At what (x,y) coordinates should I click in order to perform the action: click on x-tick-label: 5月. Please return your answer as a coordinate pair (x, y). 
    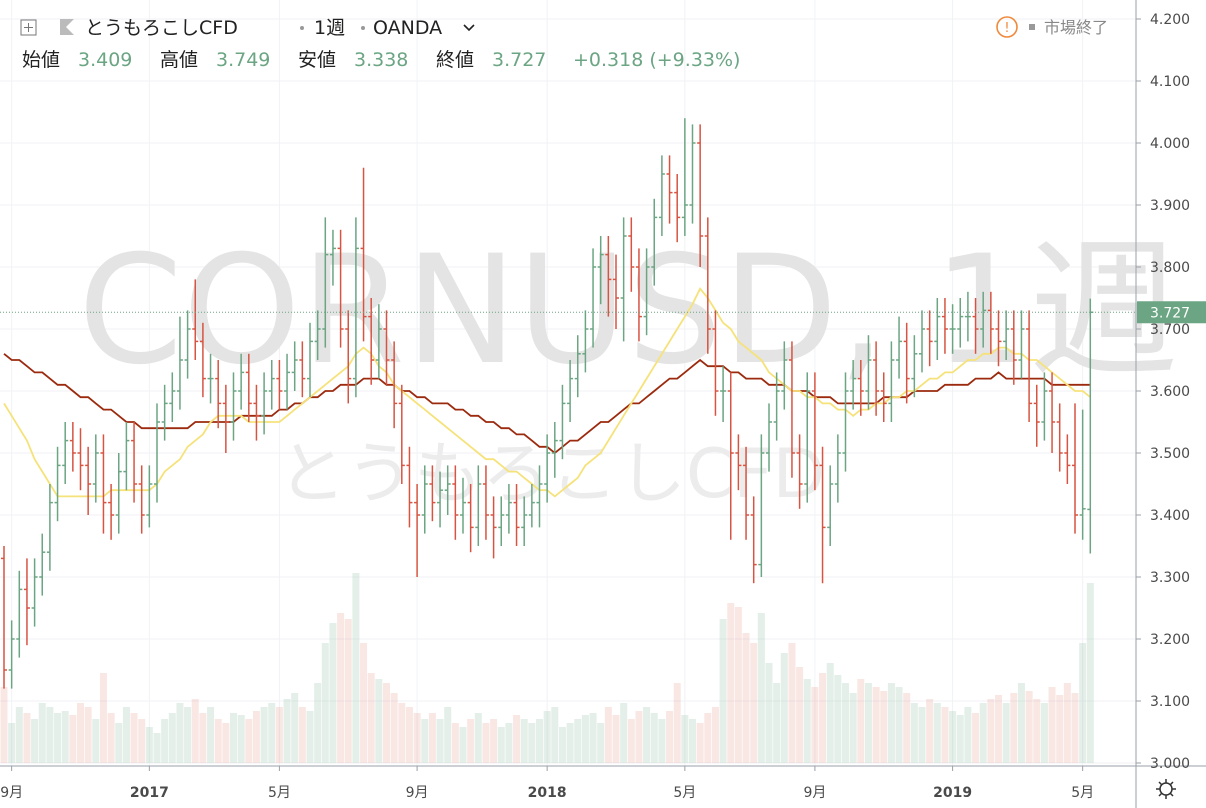
    Looking at the image, I should click on (279, 793).